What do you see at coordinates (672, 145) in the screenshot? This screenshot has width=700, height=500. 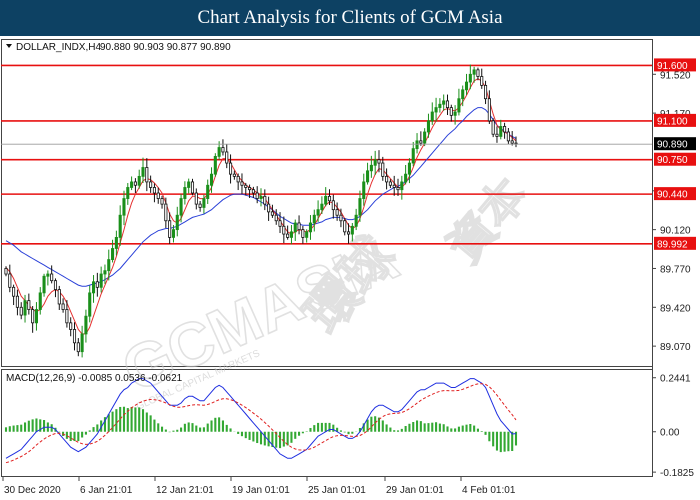 I see `current-price-label: 90.890` at bounding box center [672, 145].